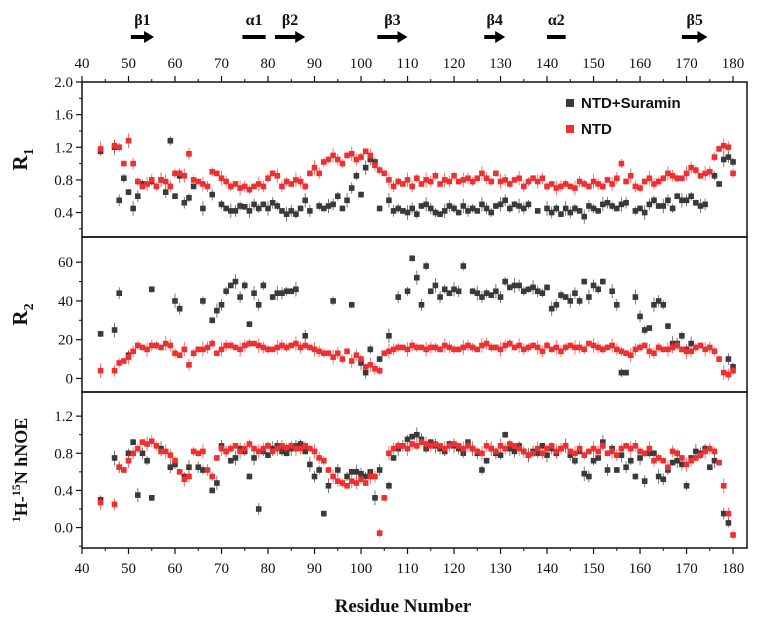  What do you see at coordinates (65, 263) in the screenshot?
I see `y-tick-label: 60` at bounding box center [65, 263].